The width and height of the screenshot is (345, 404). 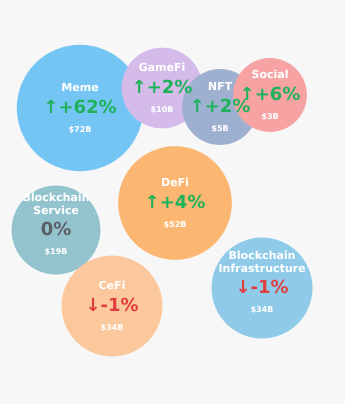 What do you see at coordinates (56, 251) in the screenshot?
I see `data-label: $19B` at bounding box center [56, 251].